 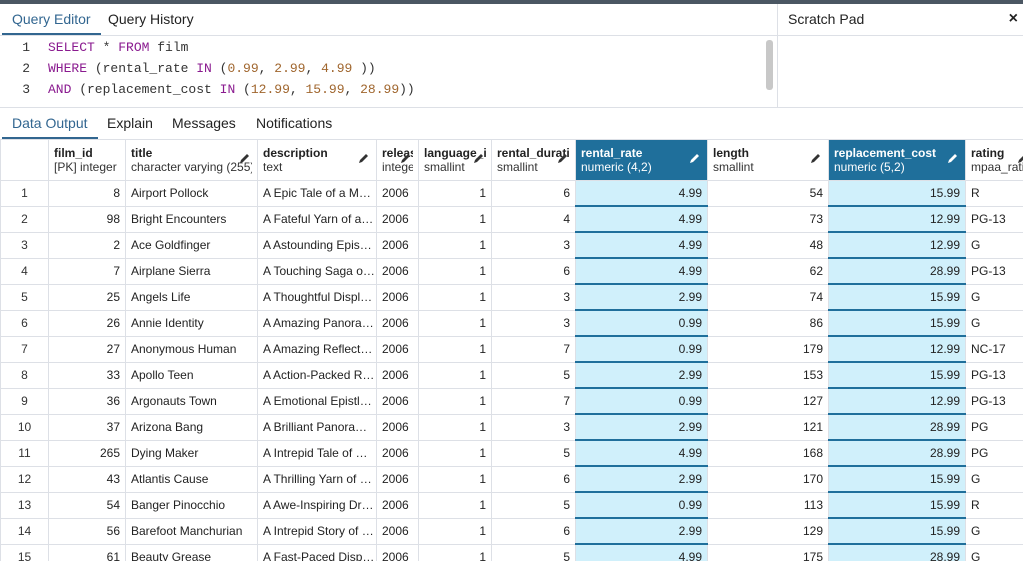 I want to click on close-button: ×, so click(x=1013, y=18).